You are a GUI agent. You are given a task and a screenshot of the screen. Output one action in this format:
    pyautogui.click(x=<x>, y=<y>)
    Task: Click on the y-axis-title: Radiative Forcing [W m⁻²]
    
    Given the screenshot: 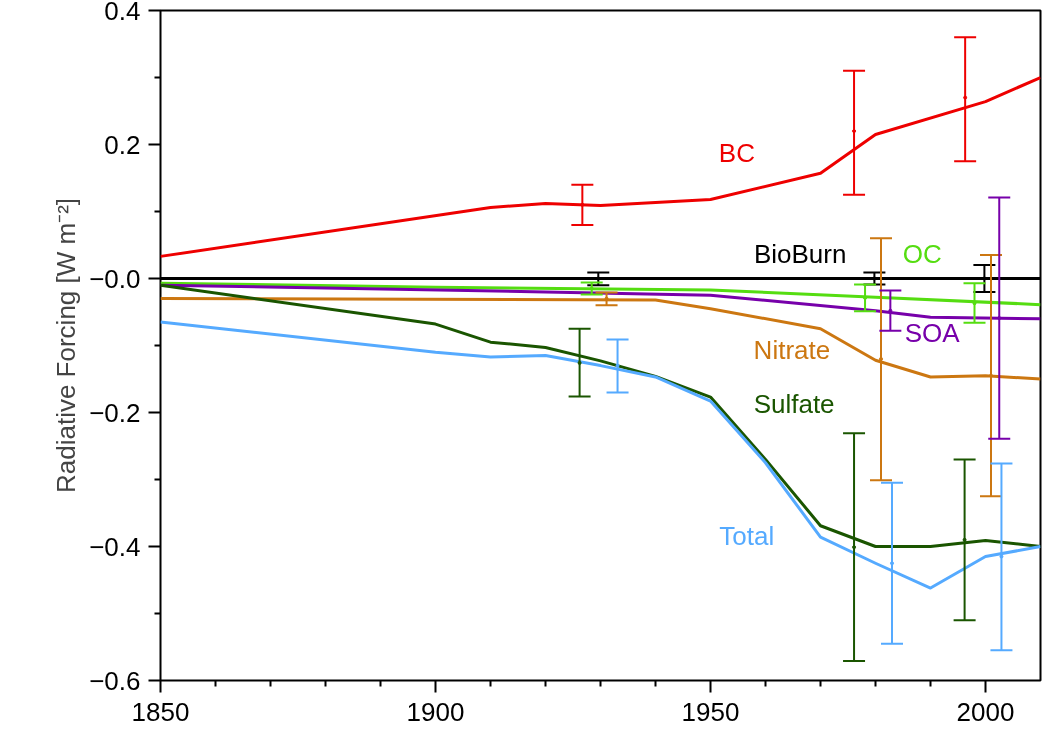 What is the action you would take?
    pyautogui.click(x=66, y=345)
    